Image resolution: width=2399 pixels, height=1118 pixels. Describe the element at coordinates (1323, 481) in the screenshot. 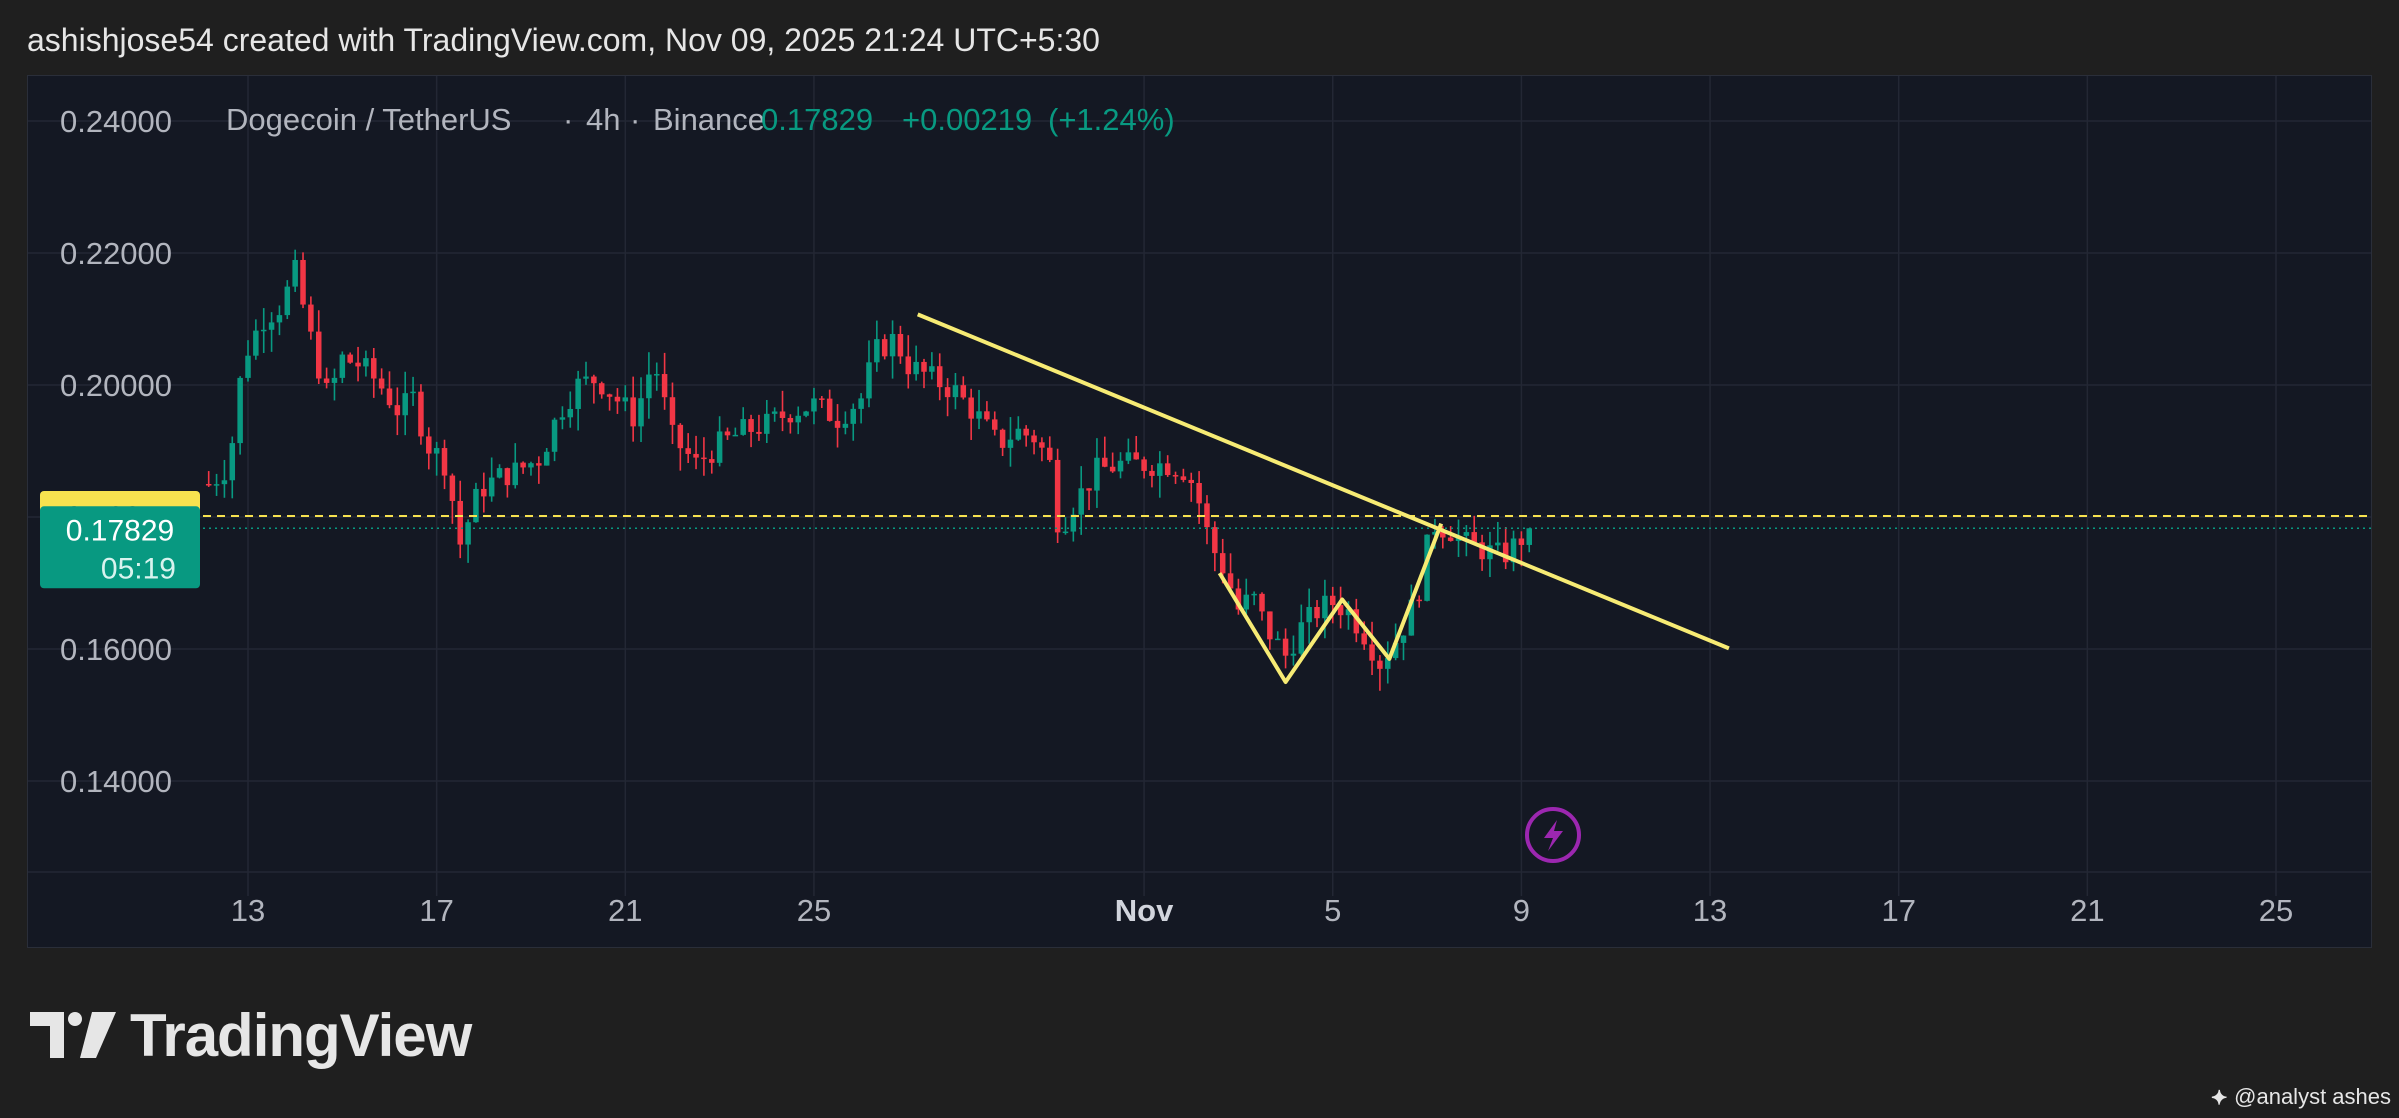

I see `trendline` at that location.